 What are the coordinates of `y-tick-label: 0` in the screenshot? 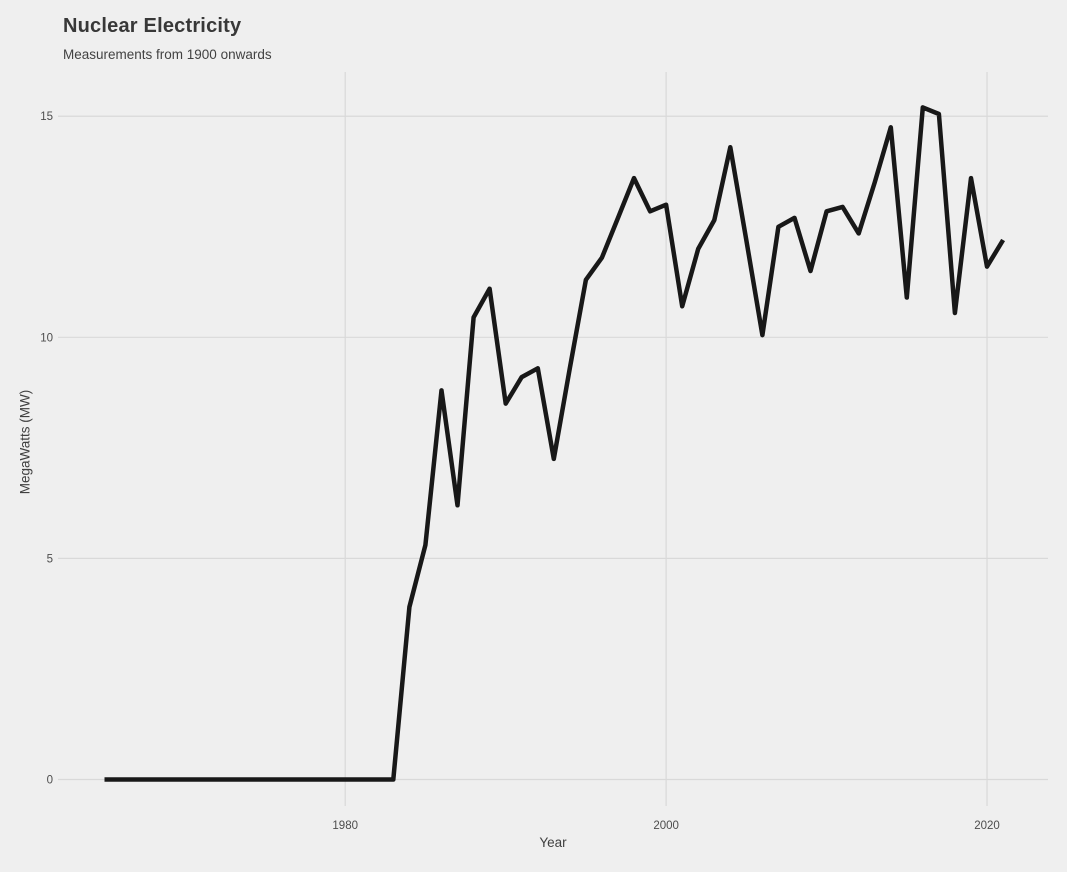 It's located at (50, 780).